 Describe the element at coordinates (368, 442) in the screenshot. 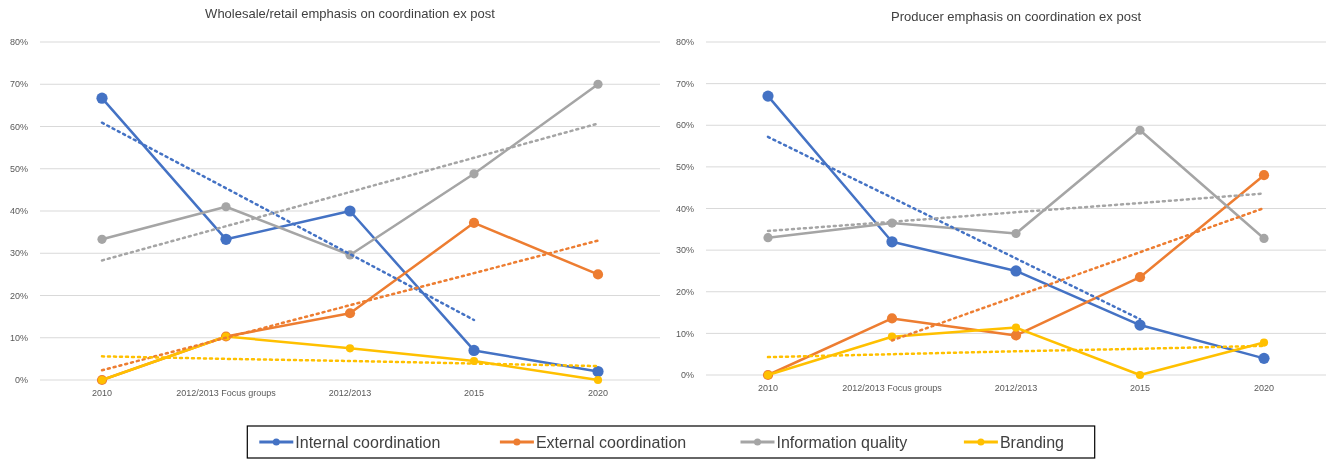

I see `legend-label: Internal coordination` at that location.